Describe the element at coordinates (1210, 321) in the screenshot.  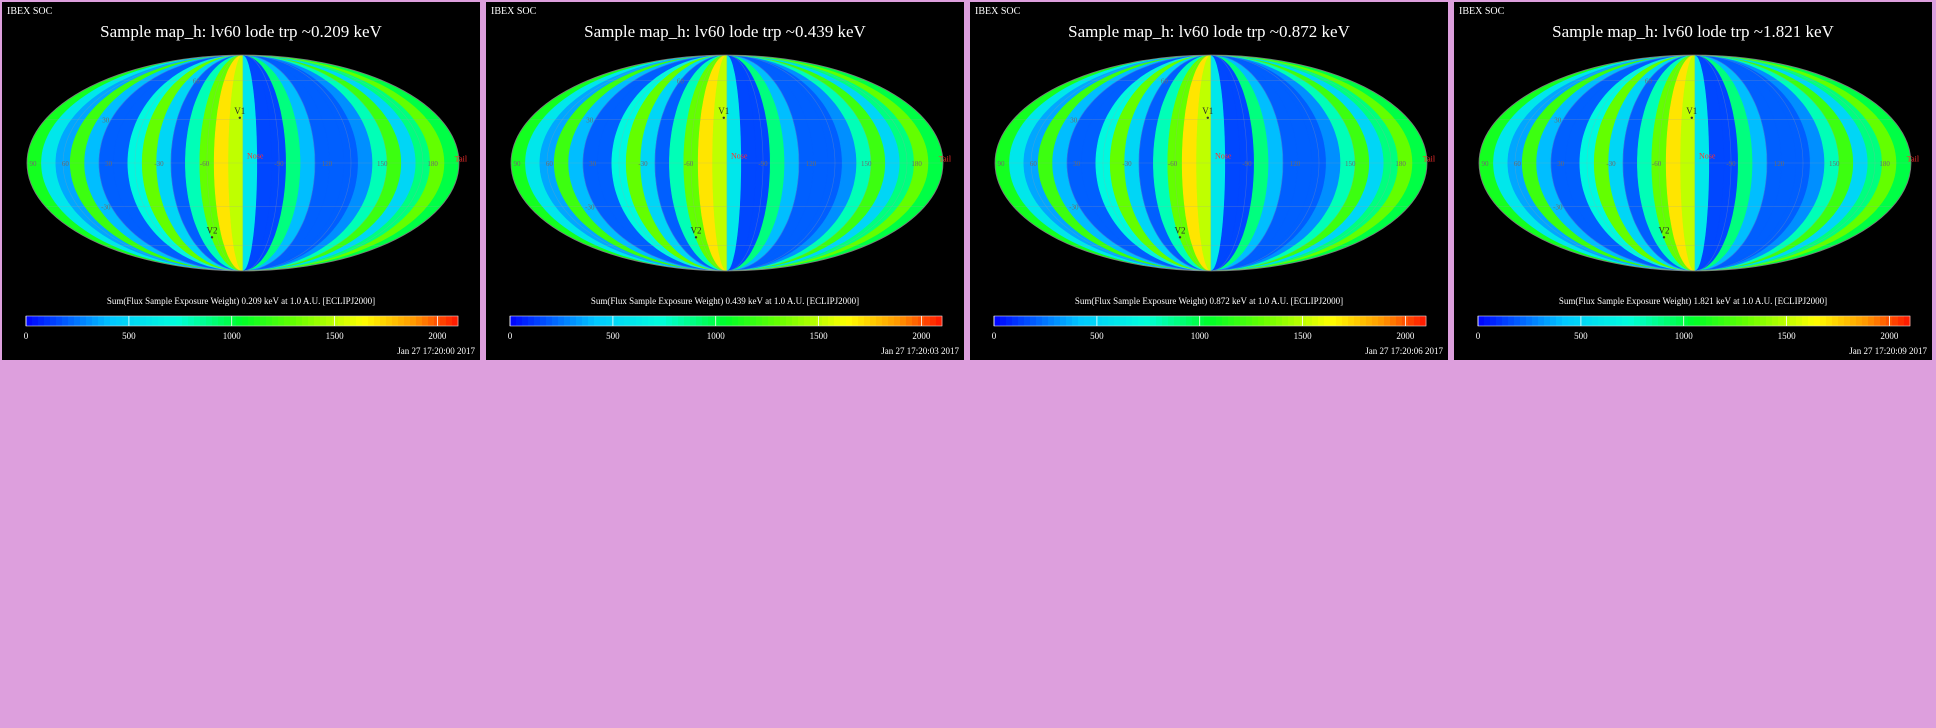
I see `colorbar` at that location.